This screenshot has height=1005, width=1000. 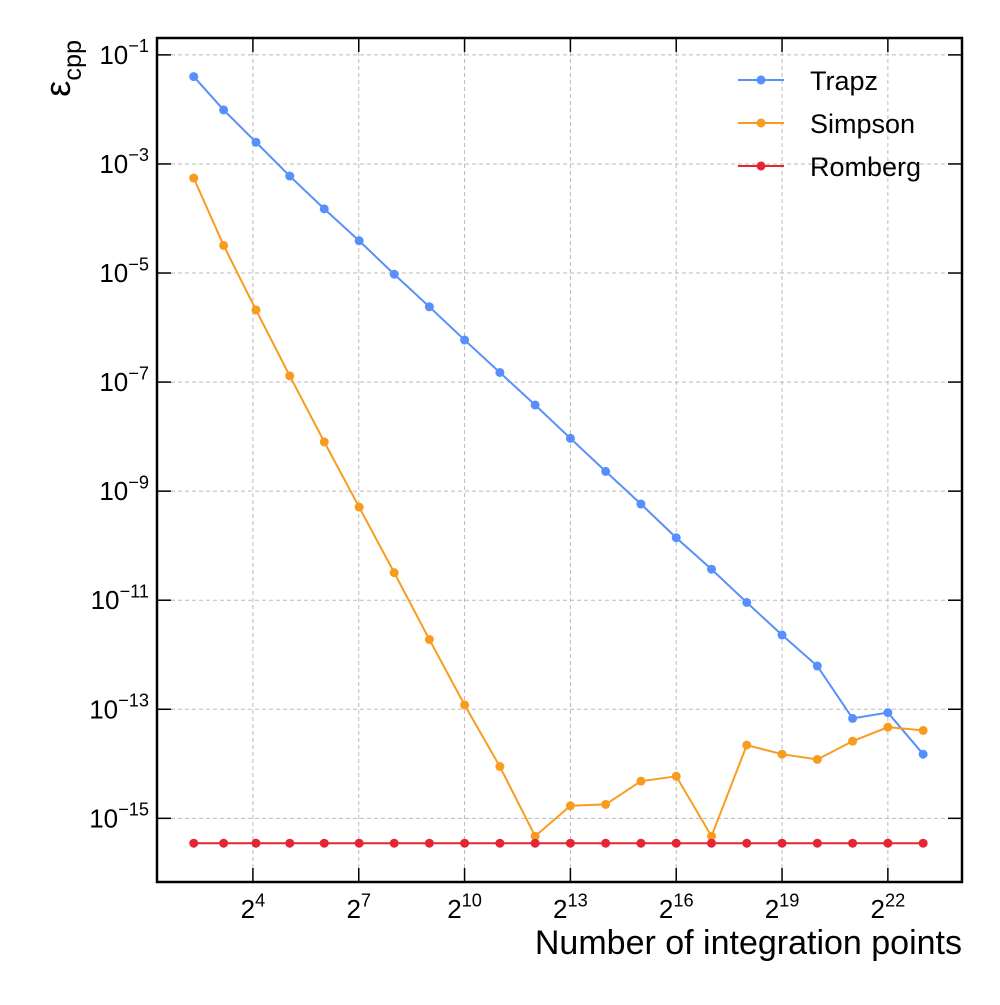 What do you see at coordinates (124, 380) in the screenshot?
I see `y-tick-label: 10⁻⁷` at bounding box center [124, 380].